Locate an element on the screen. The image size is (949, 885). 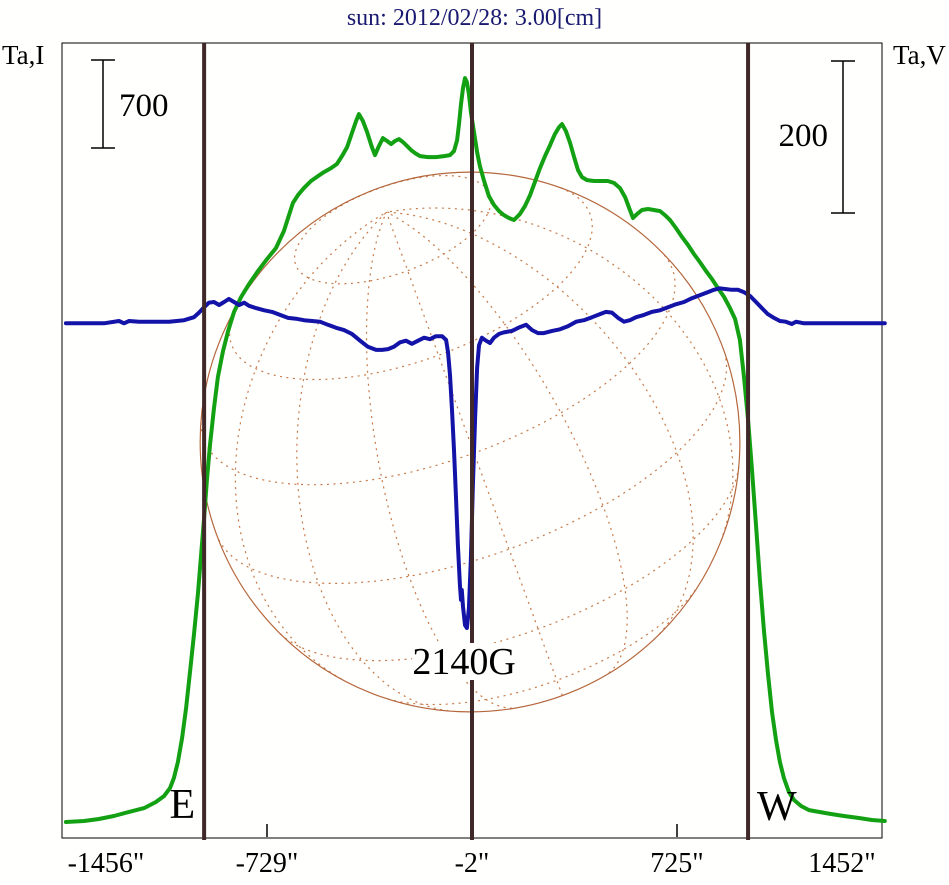
x-tick-label: -2" is located at coordinates (472, 863).